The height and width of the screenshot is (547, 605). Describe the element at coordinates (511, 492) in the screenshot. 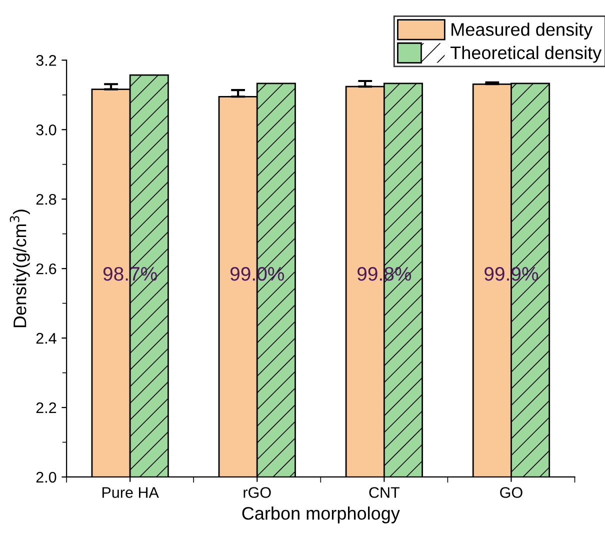

I see `x-tick-label: GO` at that location.